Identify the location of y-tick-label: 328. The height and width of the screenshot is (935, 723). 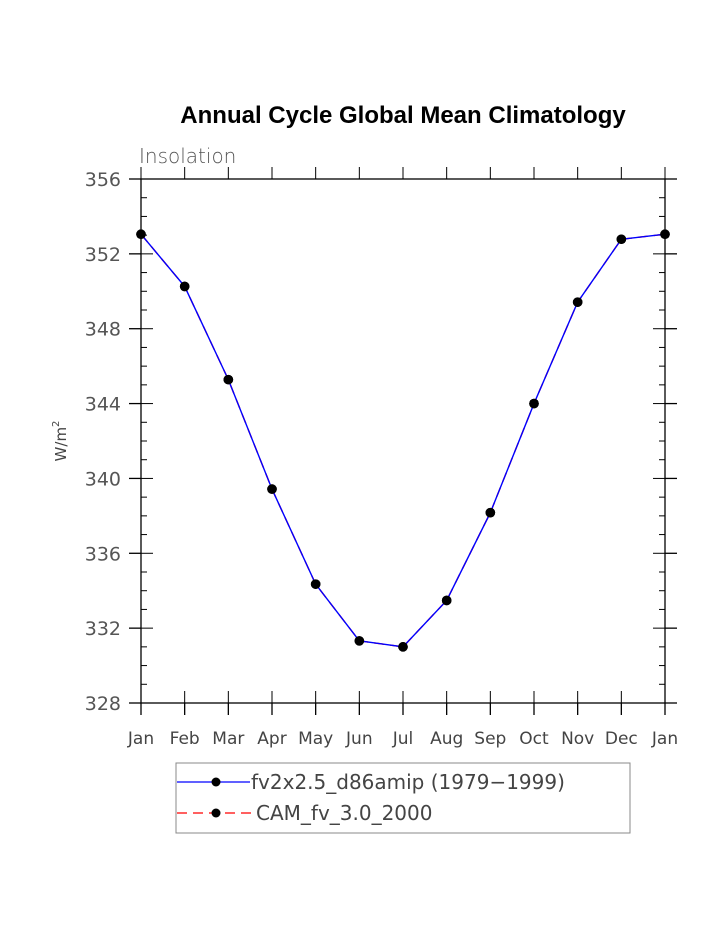
(103, 704).